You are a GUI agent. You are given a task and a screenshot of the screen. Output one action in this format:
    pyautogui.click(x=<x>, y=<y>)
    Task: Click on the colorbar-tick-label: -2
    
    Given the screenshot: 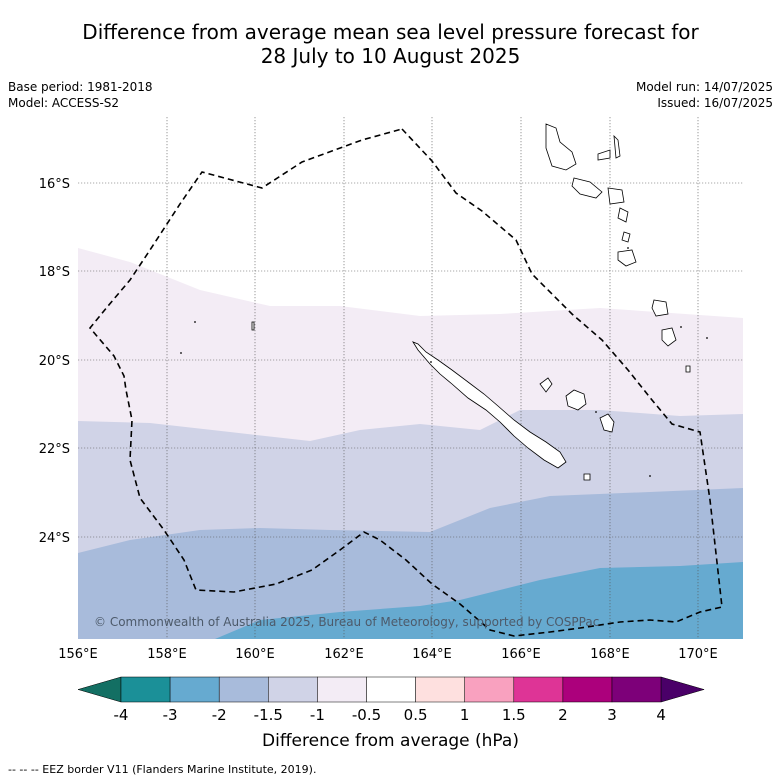 What is the action you would take?
    pyautogui.click(x=219, y=715)
    